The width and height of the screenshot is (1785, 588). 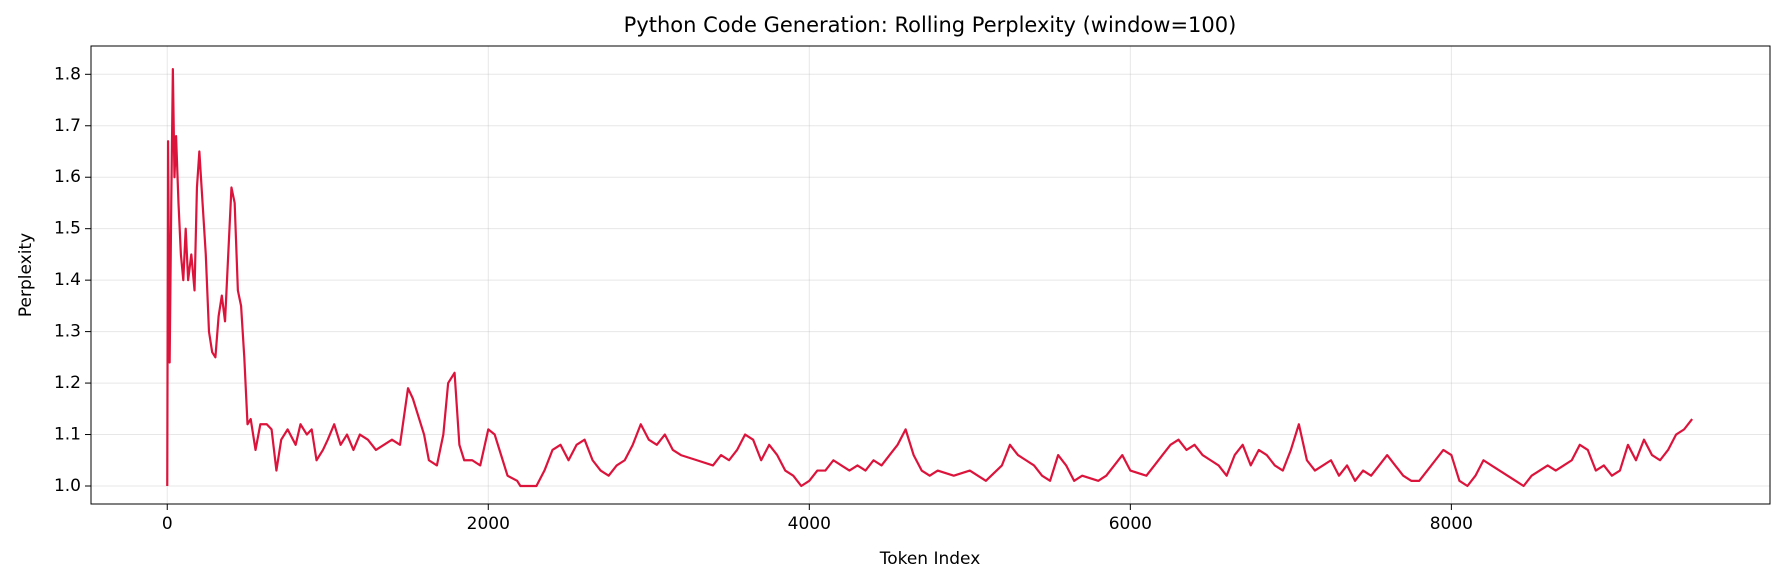 I want to click on y-tick-label: 1.8, so click(x=67, y=74).